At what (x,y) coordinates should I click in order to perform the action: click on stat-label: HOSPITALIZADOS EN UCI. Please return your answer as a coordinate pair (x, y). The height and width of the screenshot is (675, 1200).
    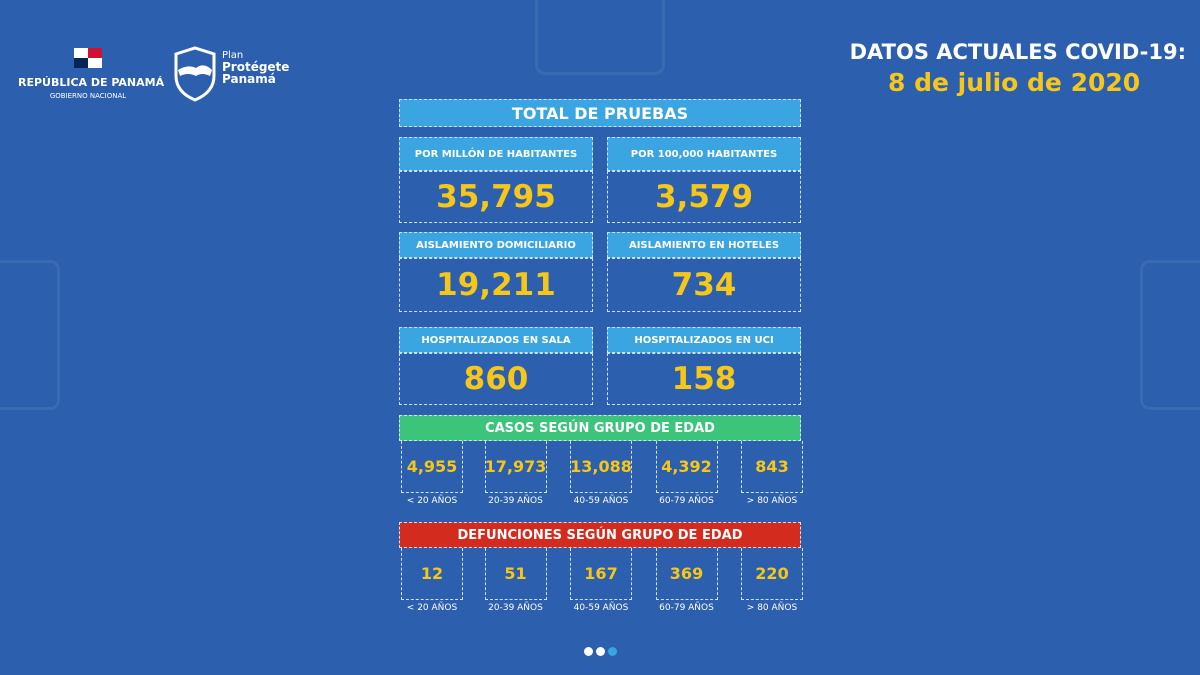
    Looking at the image, I should click on (704, 340).